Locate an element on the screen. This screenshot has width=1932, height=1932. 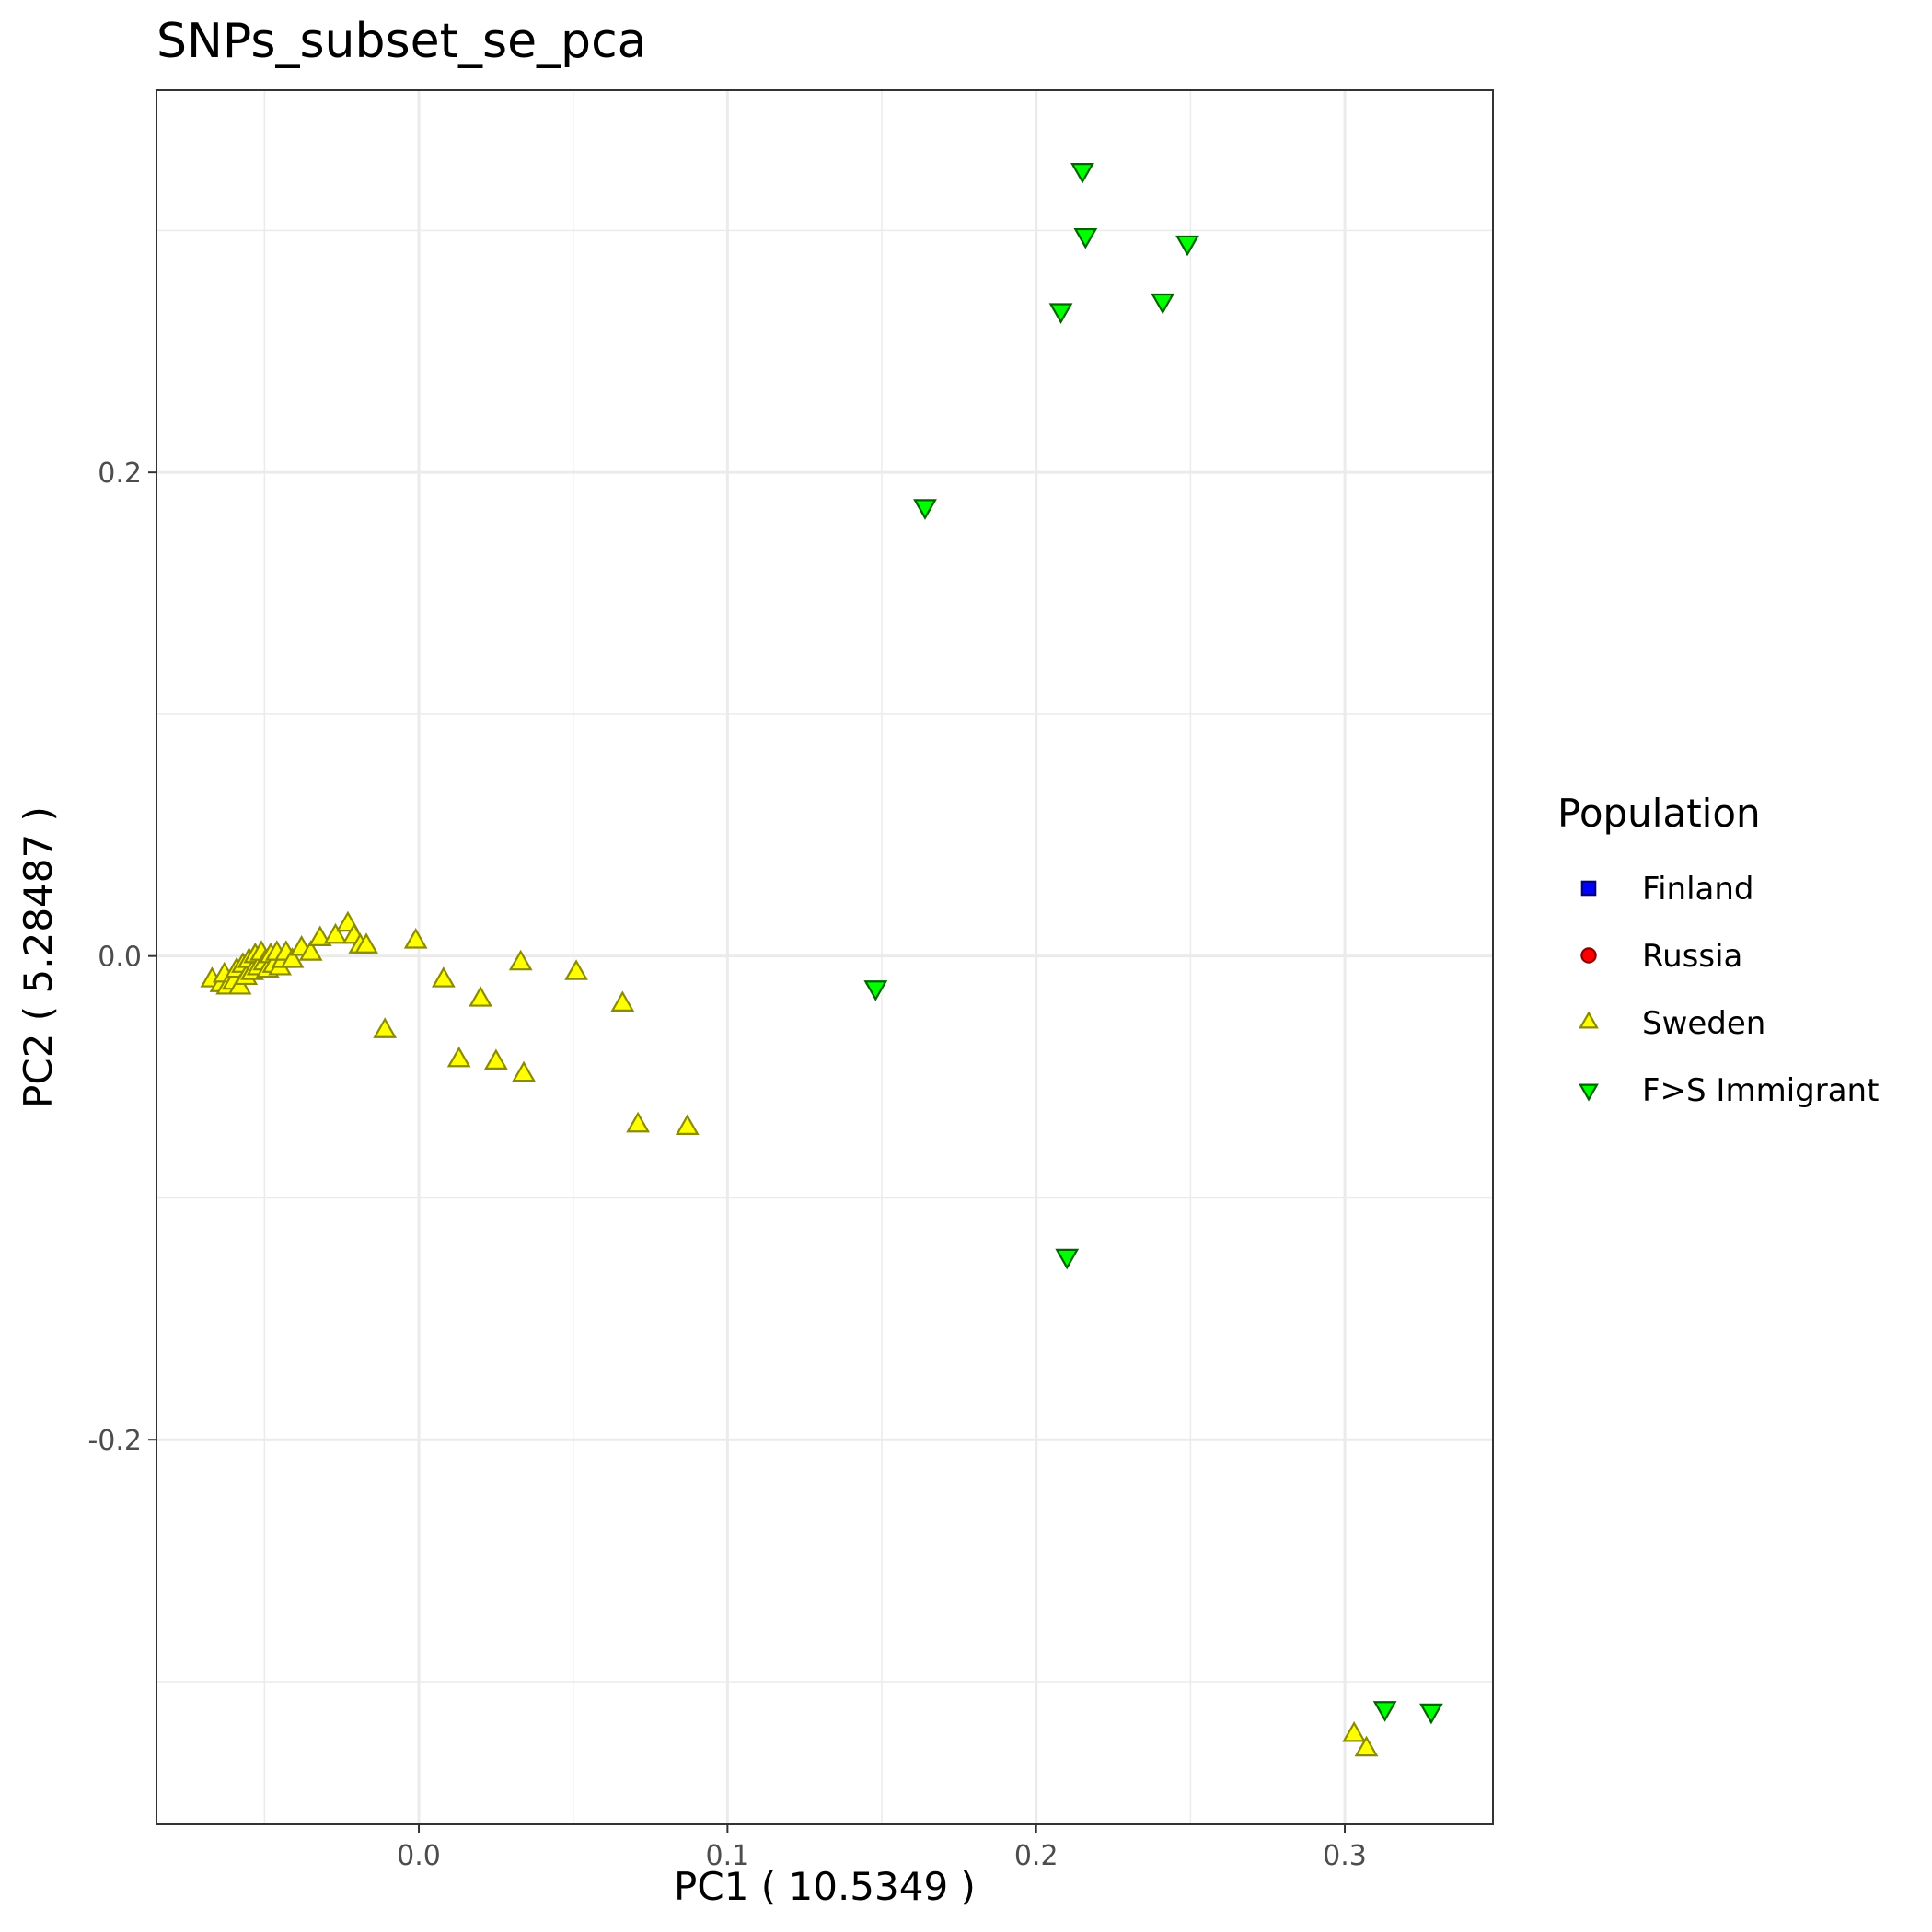
legend-label-russia: Russia is located at coordinates (1692, 957).